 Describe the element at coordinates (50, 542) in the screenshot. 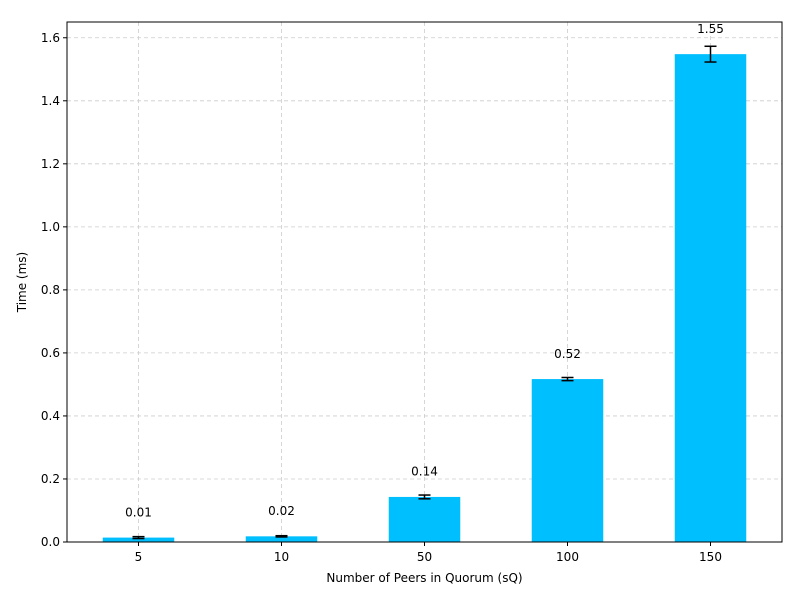

I see `y-tick-label: 0.0` at that location.